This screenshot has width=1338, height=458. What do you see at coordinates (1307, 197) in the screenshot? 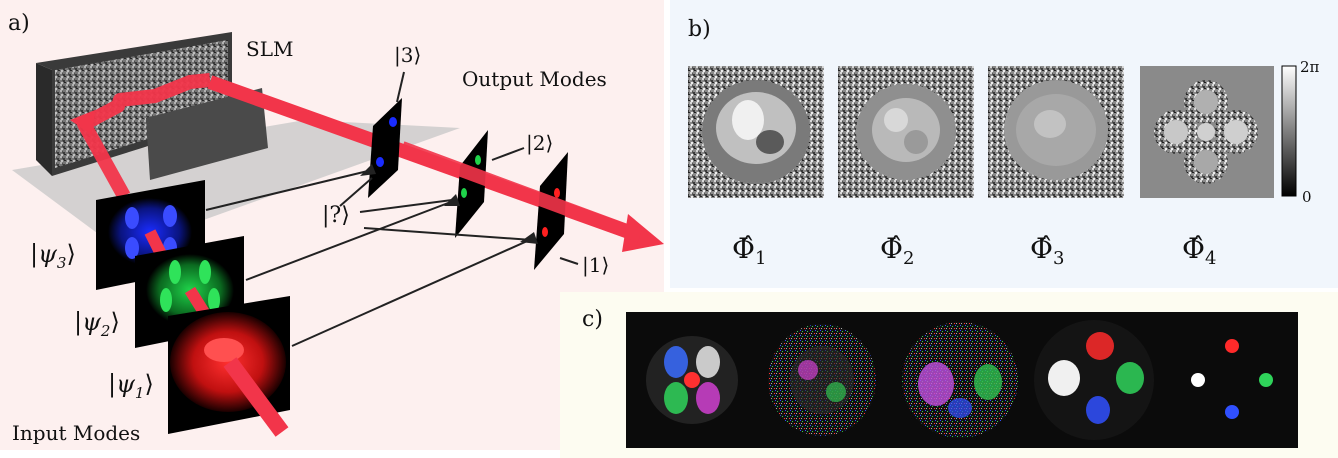
I see `colorbar-min-label: 0` at bounding box center [1307, 197].